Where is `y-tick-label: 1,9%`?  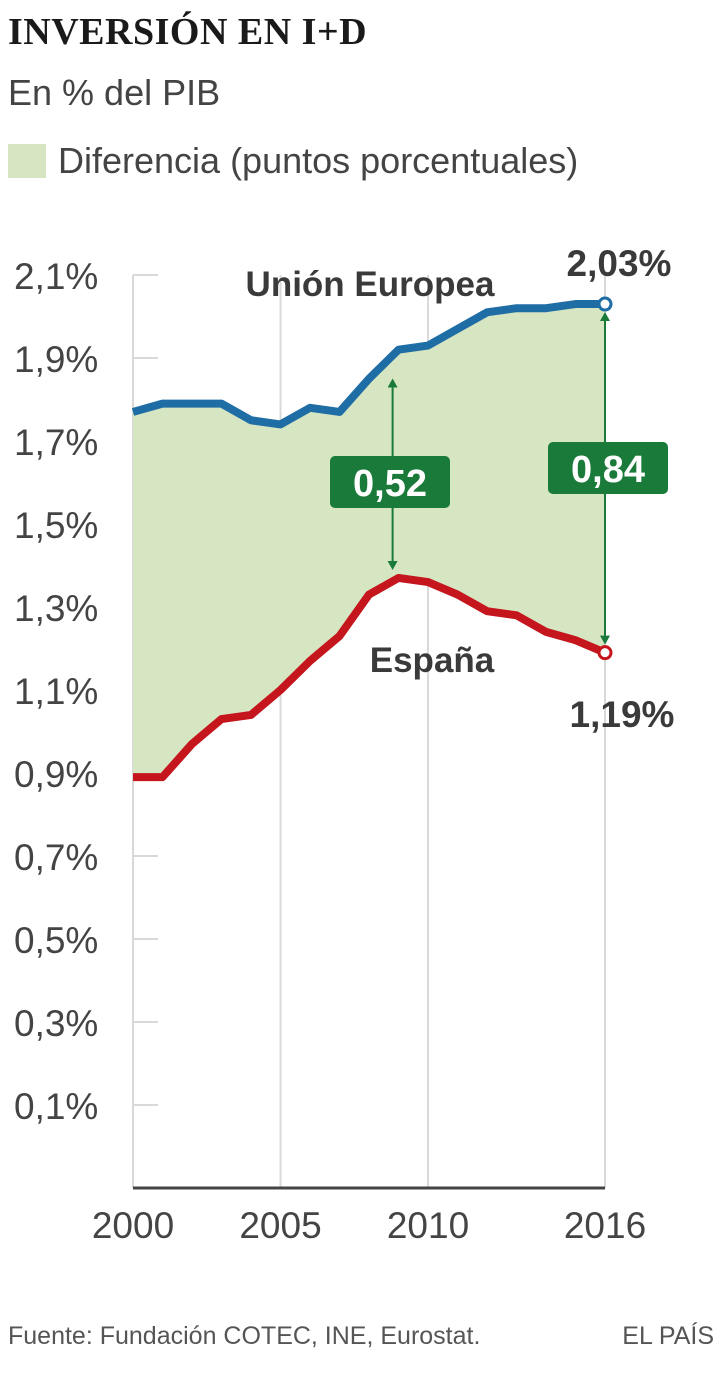 y-tick-label: 1,9% is located at coordinates (56, 359).